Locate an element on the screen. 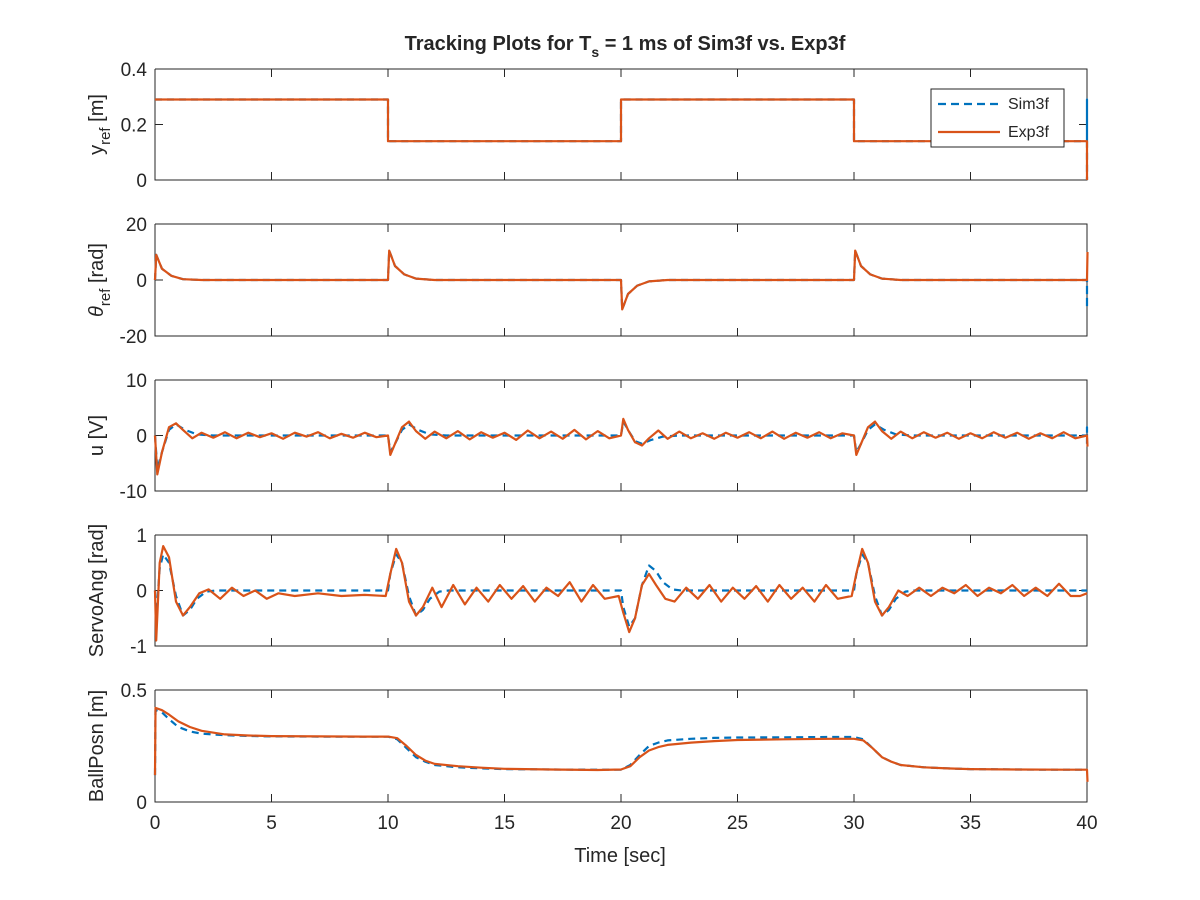 The width and height of the screenshot is (1200, 900). y-tick-label: 0.5 is located at coordinates (134, 691).